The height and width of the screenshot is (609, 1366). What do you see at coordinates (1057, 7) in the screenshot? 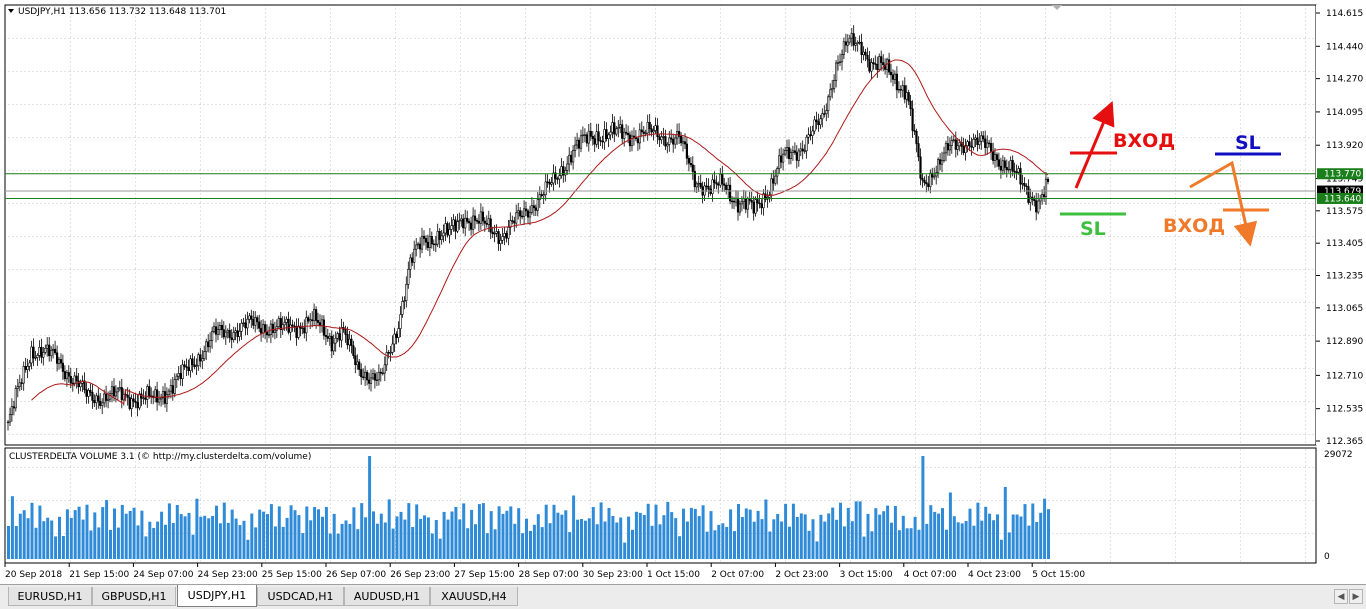
I see `shift-marker-icon` at bounding box center [1057, 7].